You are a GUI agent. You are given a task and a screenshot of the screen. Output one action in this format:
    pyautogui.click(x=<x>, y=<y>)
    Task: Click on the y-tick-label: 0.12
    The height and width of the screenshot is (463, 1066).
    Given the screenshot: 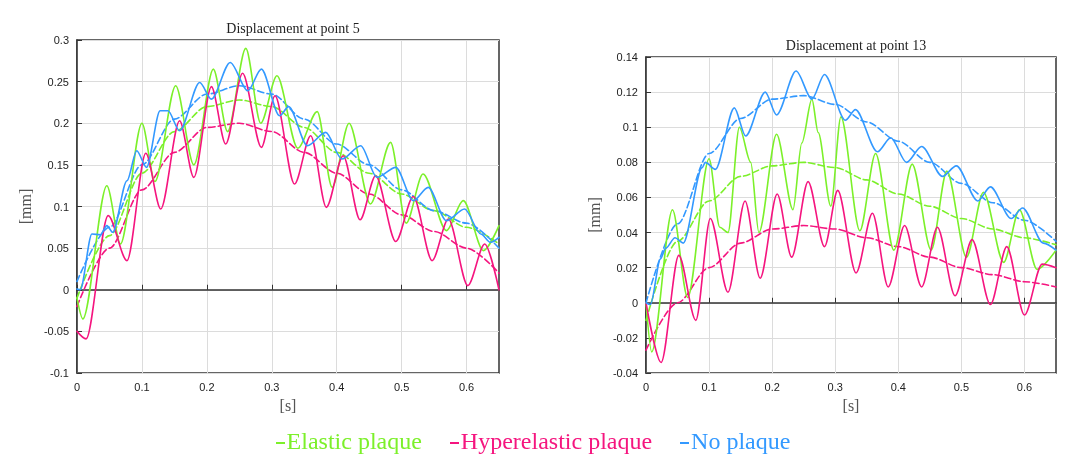 What is the action you would take?
    pyautogui.click(x=627, y=92)
    